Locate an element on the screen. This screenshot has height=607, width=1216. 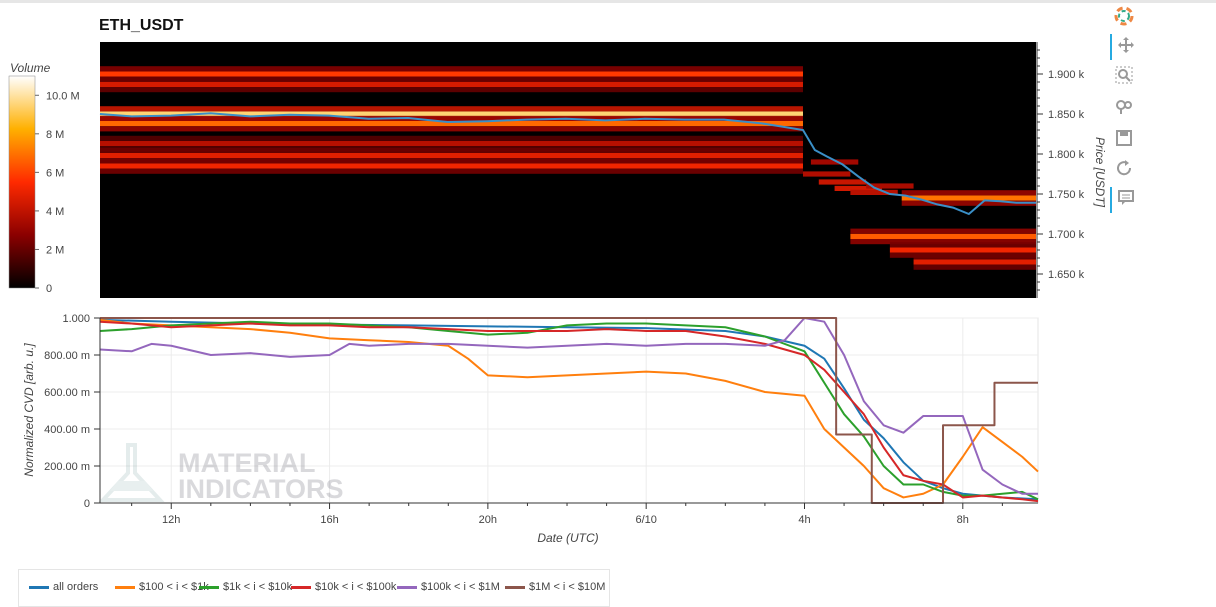
x-tick-label: 8h is located at coordinates (963, 520).